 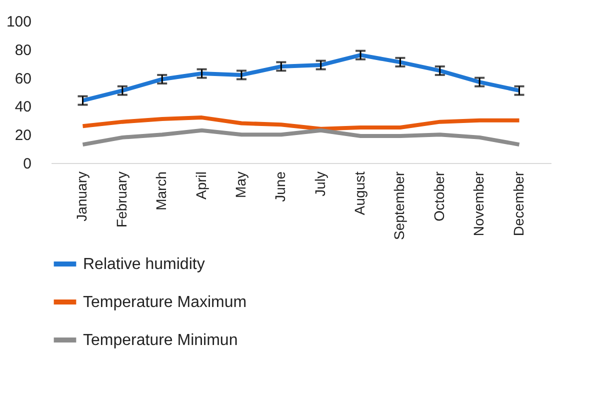 I want to click on x-tick-label: February, so click(x=121, y=200).